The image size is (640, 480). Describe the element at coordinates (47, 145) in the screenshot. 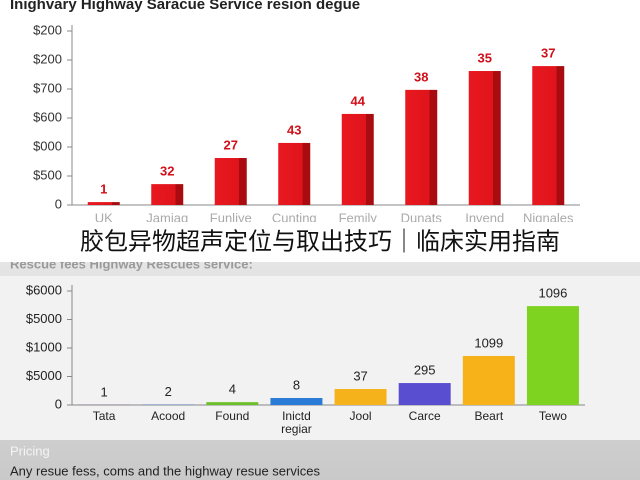

I see `y-tick-label: $000` at that location.